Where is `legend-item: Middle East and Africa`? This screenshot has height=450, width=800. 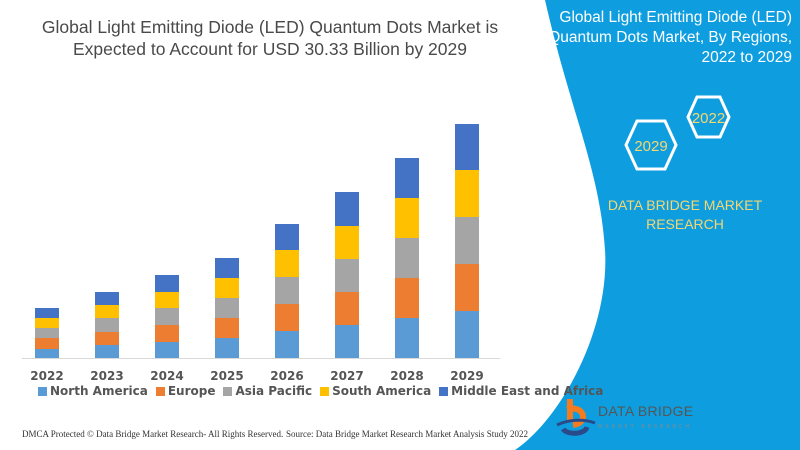
legend-item: Middle East and Africa is located at coordinates (521, 391).